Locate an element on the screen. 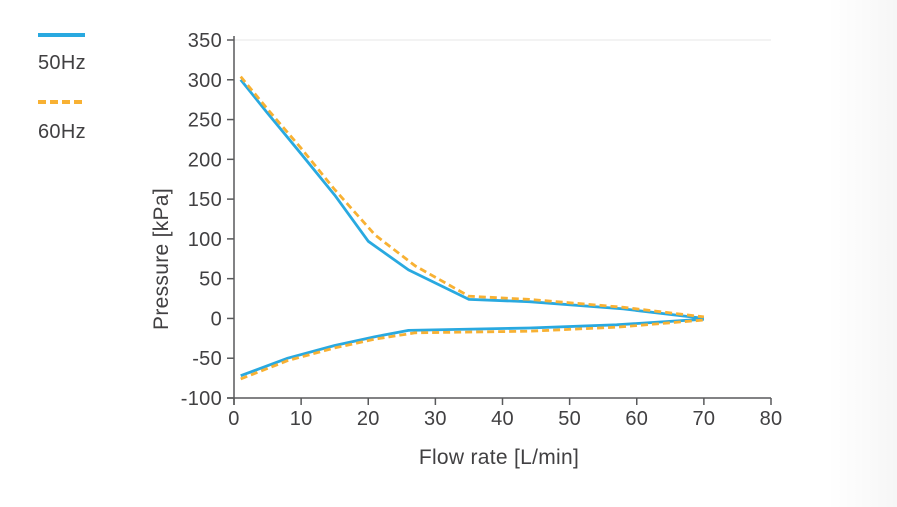 The height and width of the screenshot is (507, 897). y-tick-label: 250 is located at coordinates (205, 121).